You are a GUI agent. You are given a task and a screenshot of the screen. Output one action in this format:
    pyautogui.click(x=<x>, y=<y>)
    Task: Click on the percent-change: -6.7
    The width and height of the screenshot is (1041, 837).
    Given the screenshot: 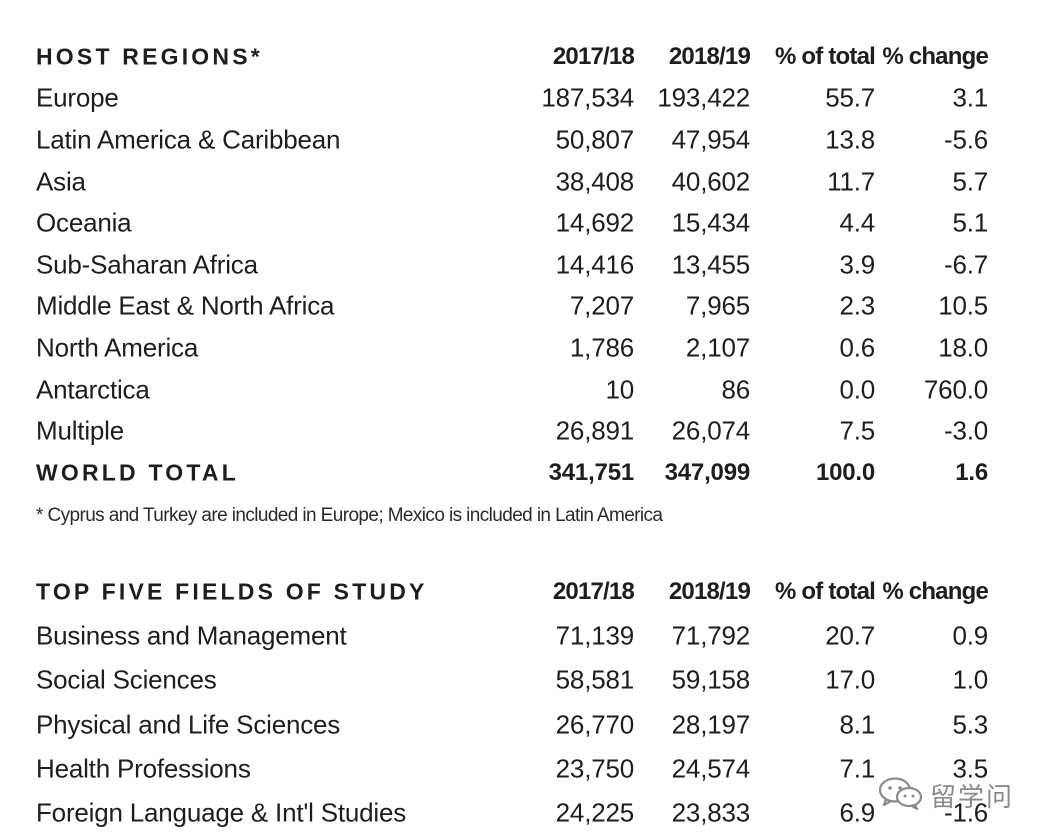 What is the action you would take?
    pyautogui.click(x=965, y=264)
    